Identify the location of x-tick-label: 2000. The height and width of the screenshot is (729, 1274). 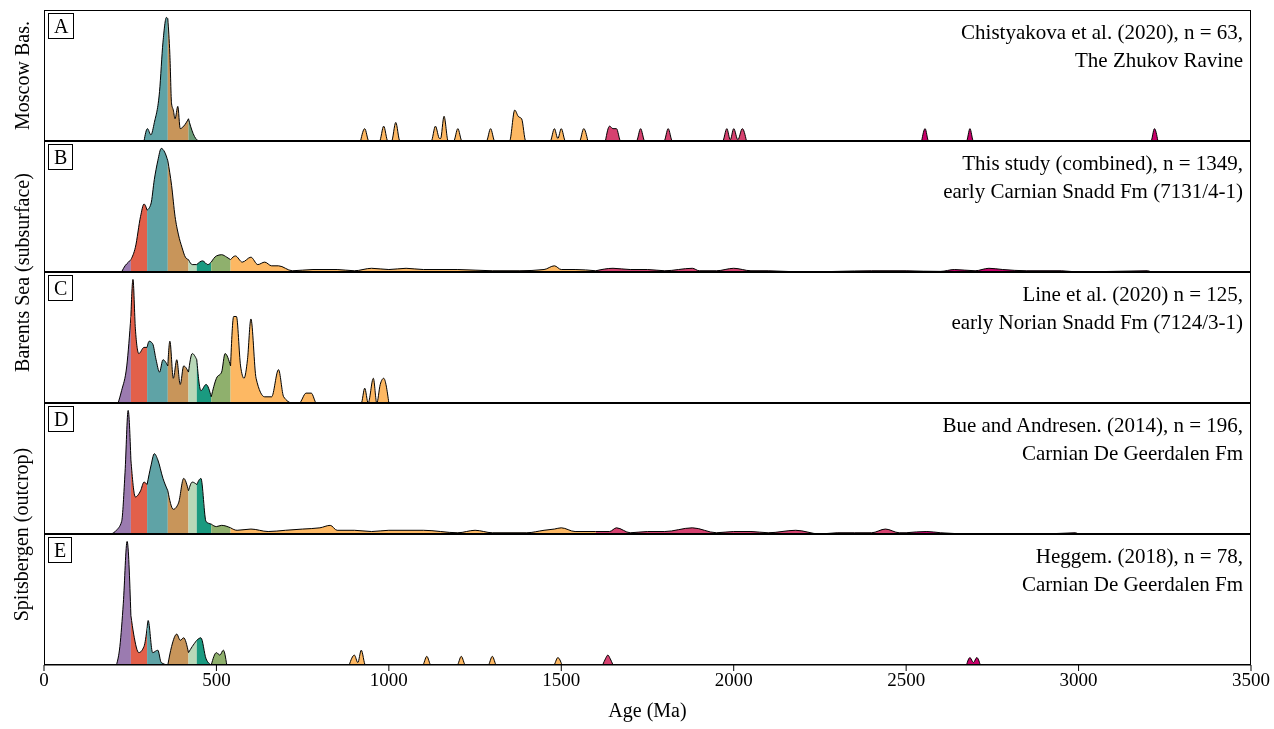
(733, 680).